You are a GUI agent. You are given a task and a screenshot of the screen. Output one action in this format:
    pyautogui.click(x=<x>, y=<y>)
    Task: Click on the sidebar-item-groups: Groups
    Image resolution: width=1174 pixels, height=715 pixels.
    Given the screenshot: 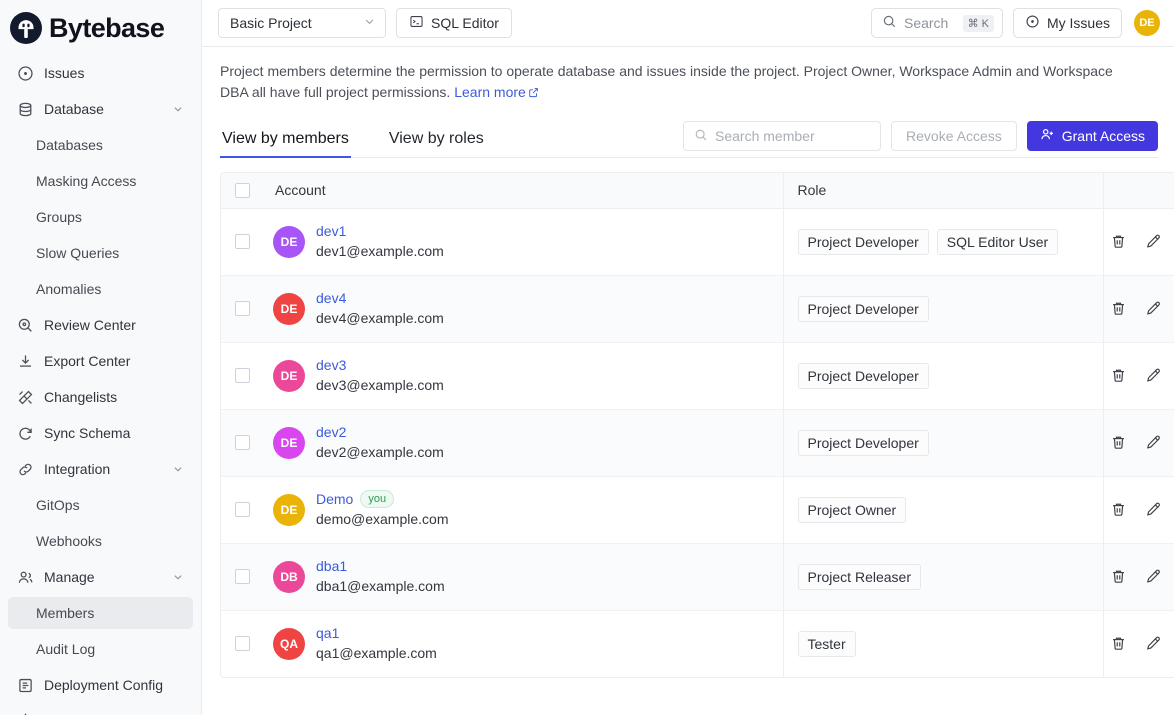 What is the action you would take?
    pyautogui.click(x=100, y=217)
    